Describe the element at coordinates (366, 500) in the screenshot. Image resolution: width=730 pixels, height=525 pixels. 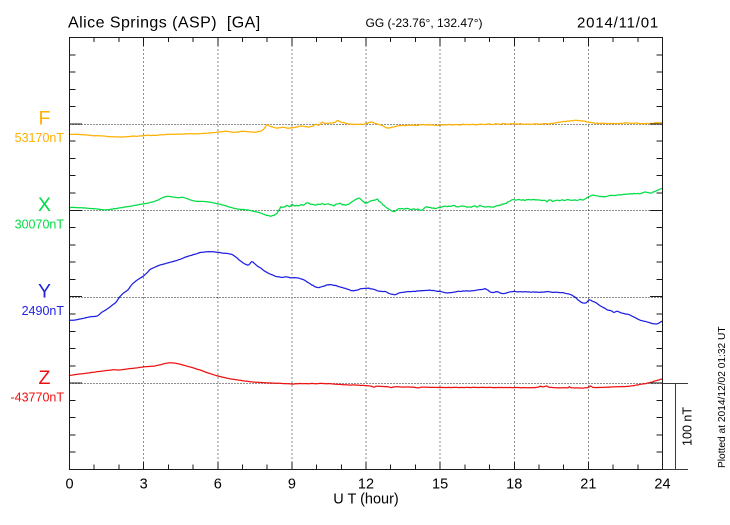
I see `svg-text: U T (hour)` at that location.